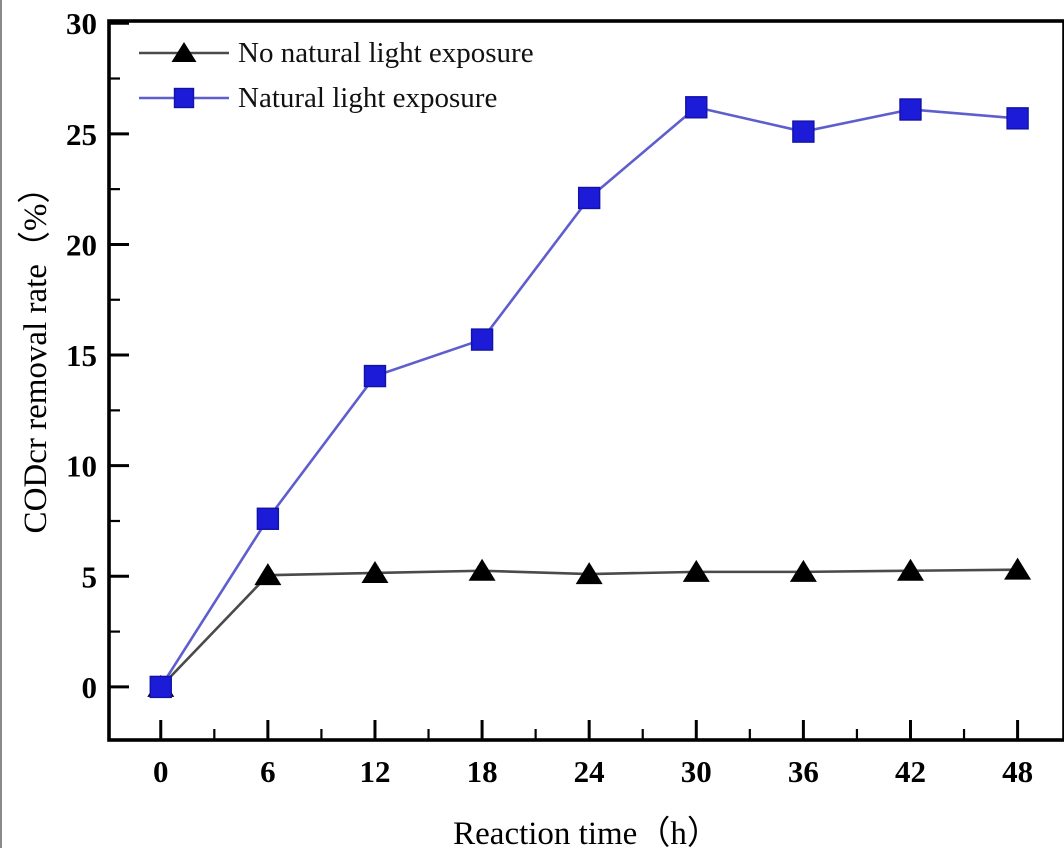 The image size is (1064, 848). Describe the element at coordinates (90, 576) in the screenshot. I see `y-tick-label: 5` at that location.